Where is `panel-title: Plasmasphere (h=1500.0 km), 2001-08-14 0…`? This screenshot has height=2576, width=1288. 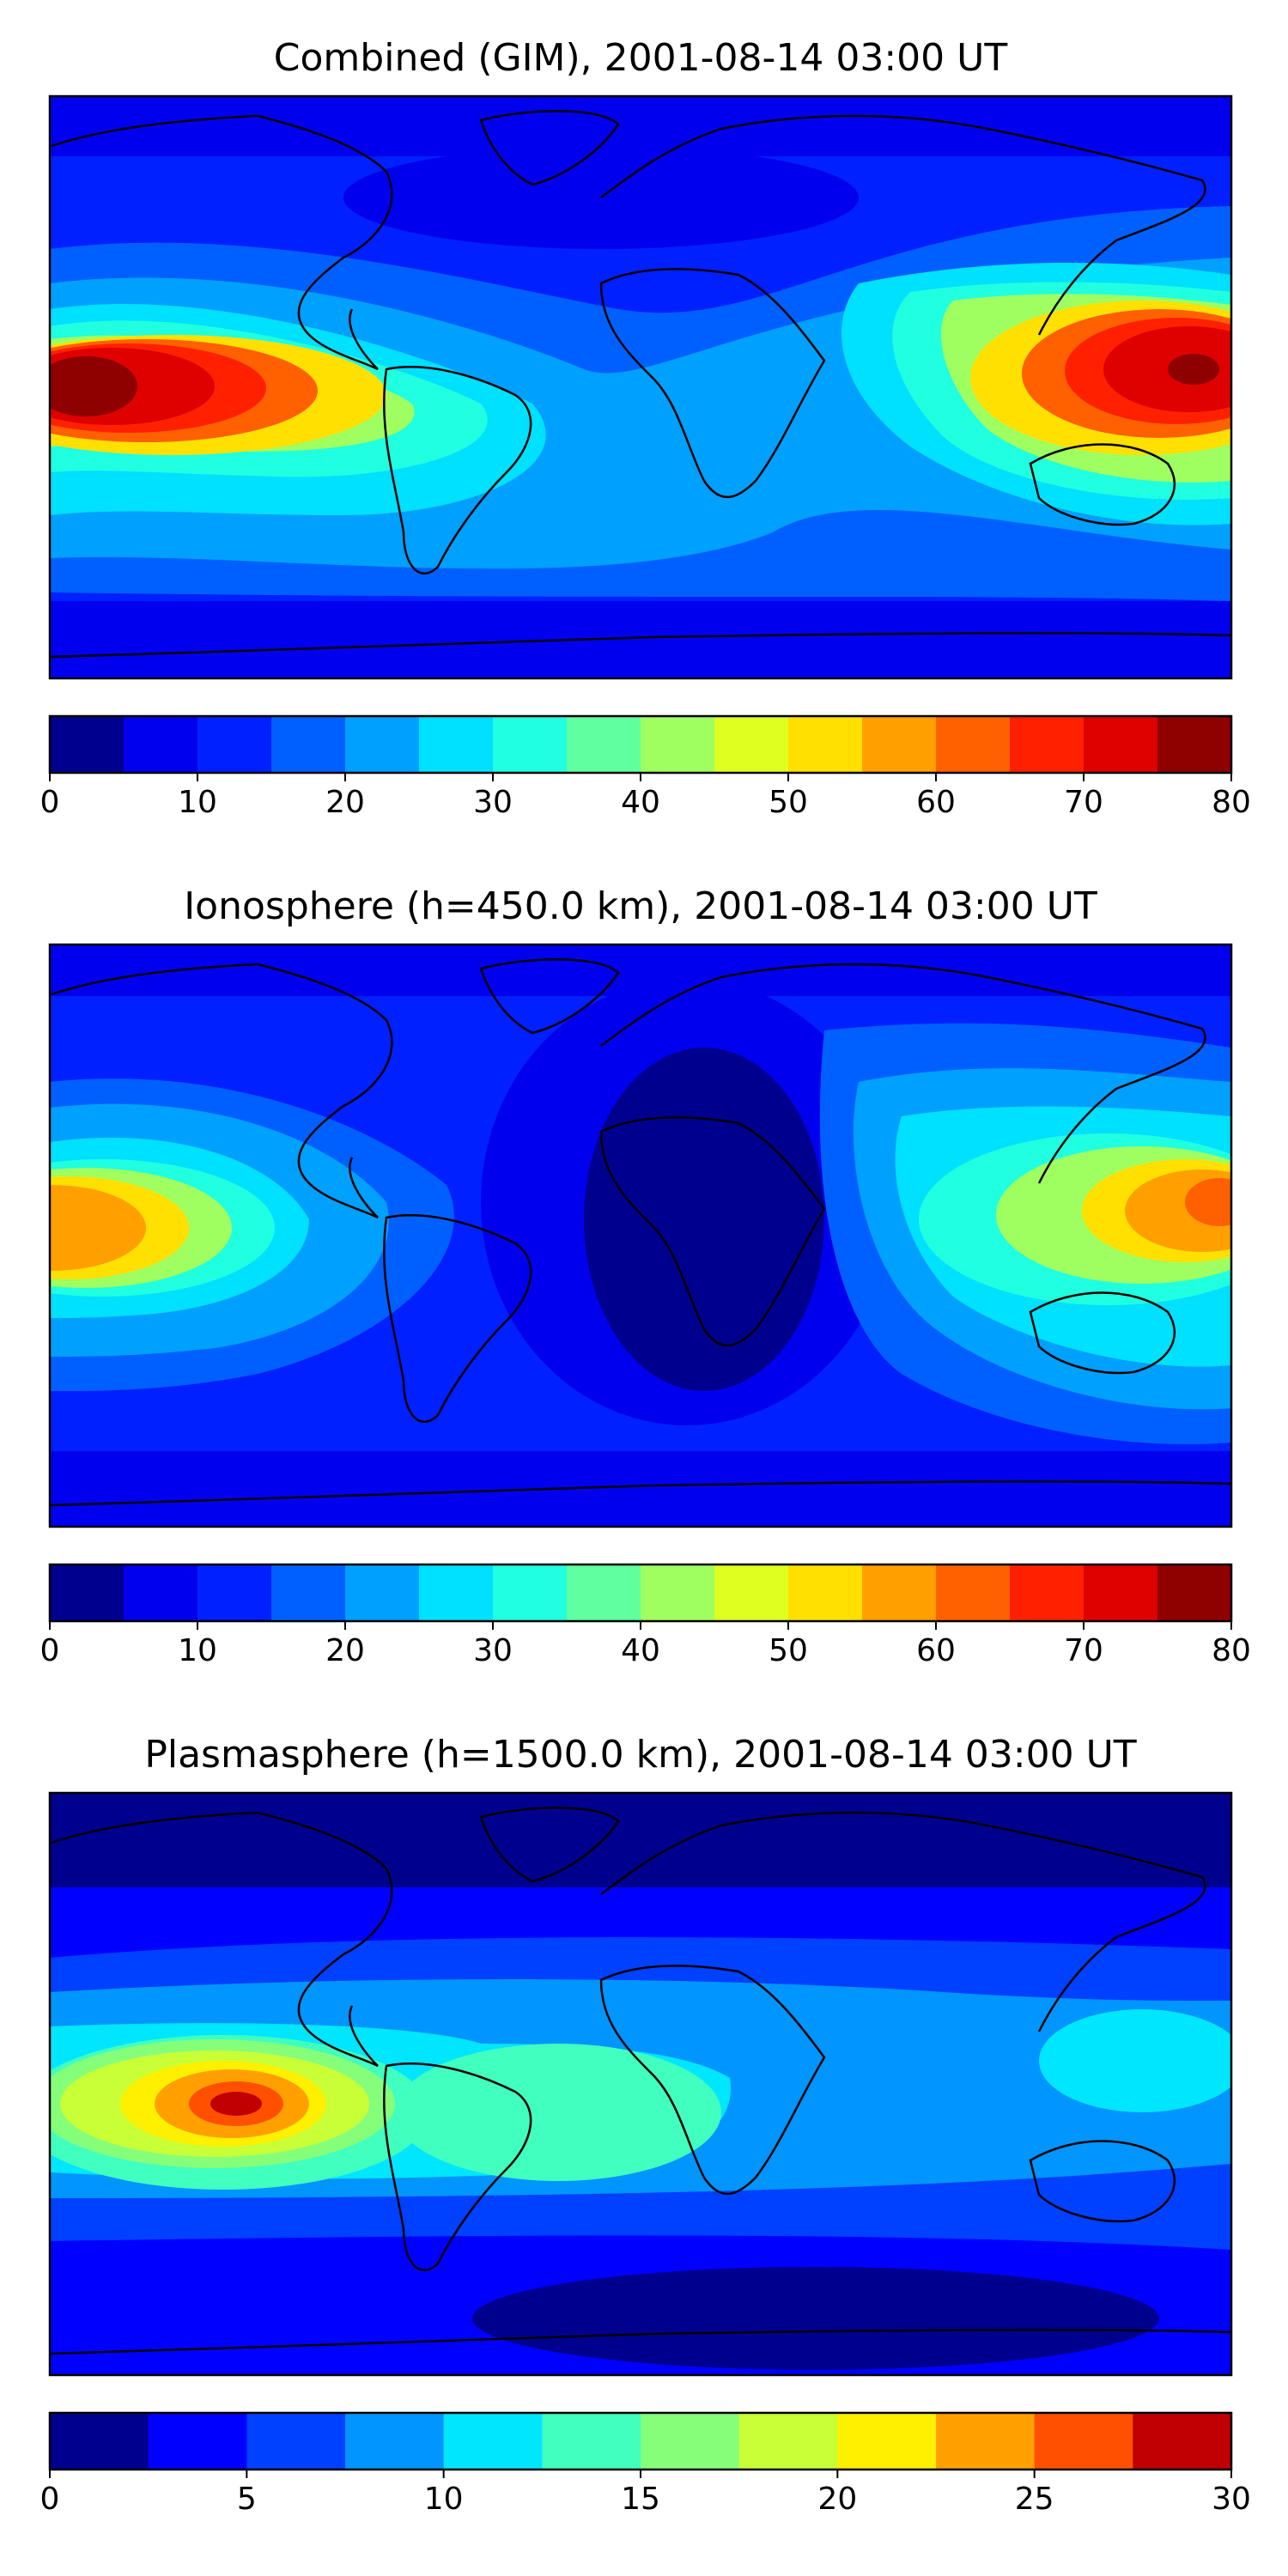 panel-title: Plasmasphere (h=1500.0 km), 2001-08-14 0… is located at coordinates (640, 1755).